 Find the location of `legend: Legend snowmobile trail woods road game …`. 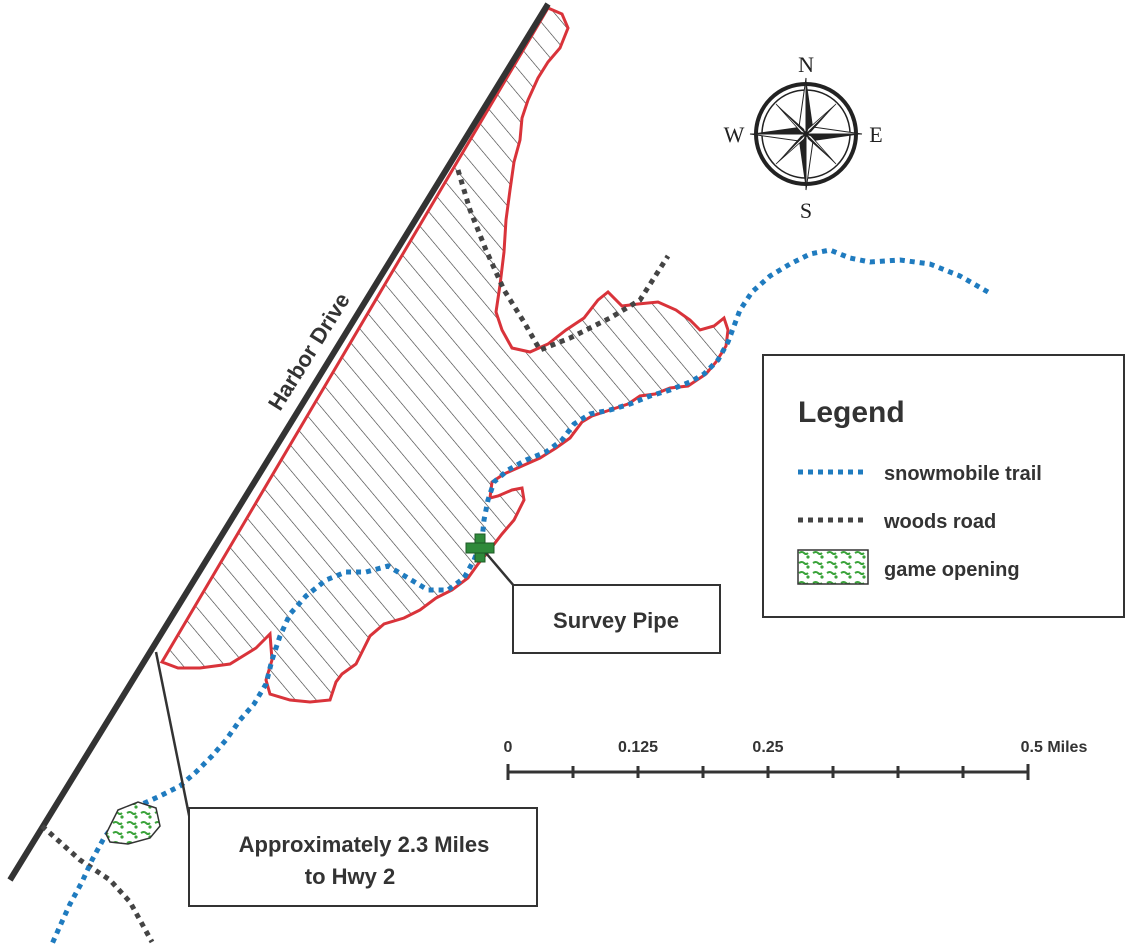

legend: Legend snowmobile trail woods road game … is located at coordinates (943, 486).